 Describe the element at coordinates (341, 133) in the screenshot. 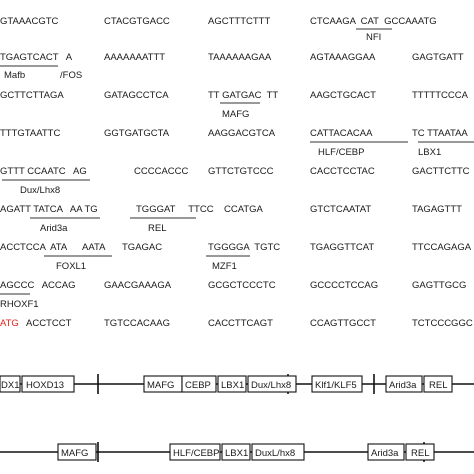

I see `sequence-segment: CATTACACAA` at that location.